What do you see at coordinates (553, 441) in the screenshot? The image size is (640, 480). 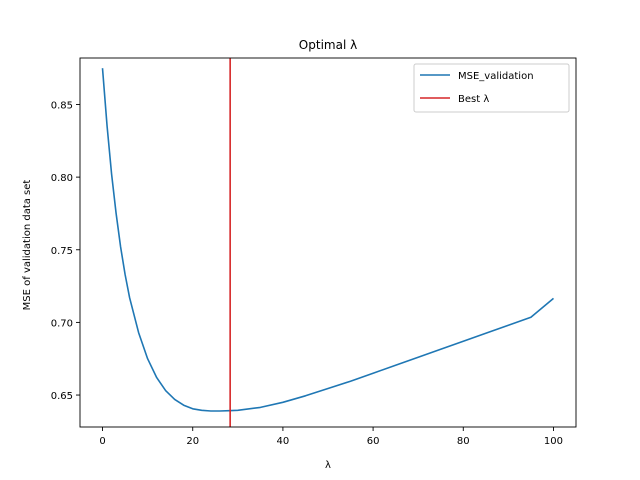 I see `x-tick-label: 100` at bounding box center [553, 441].